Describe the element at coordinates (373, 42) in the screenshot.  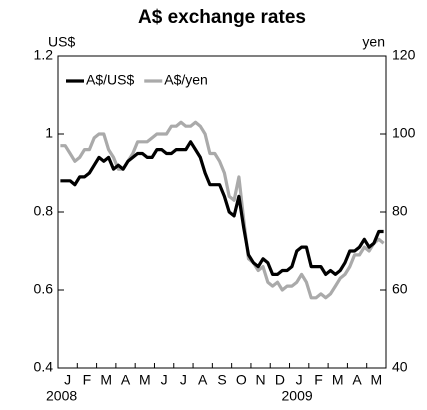
I see `y2-axis-label: yen` at that location.